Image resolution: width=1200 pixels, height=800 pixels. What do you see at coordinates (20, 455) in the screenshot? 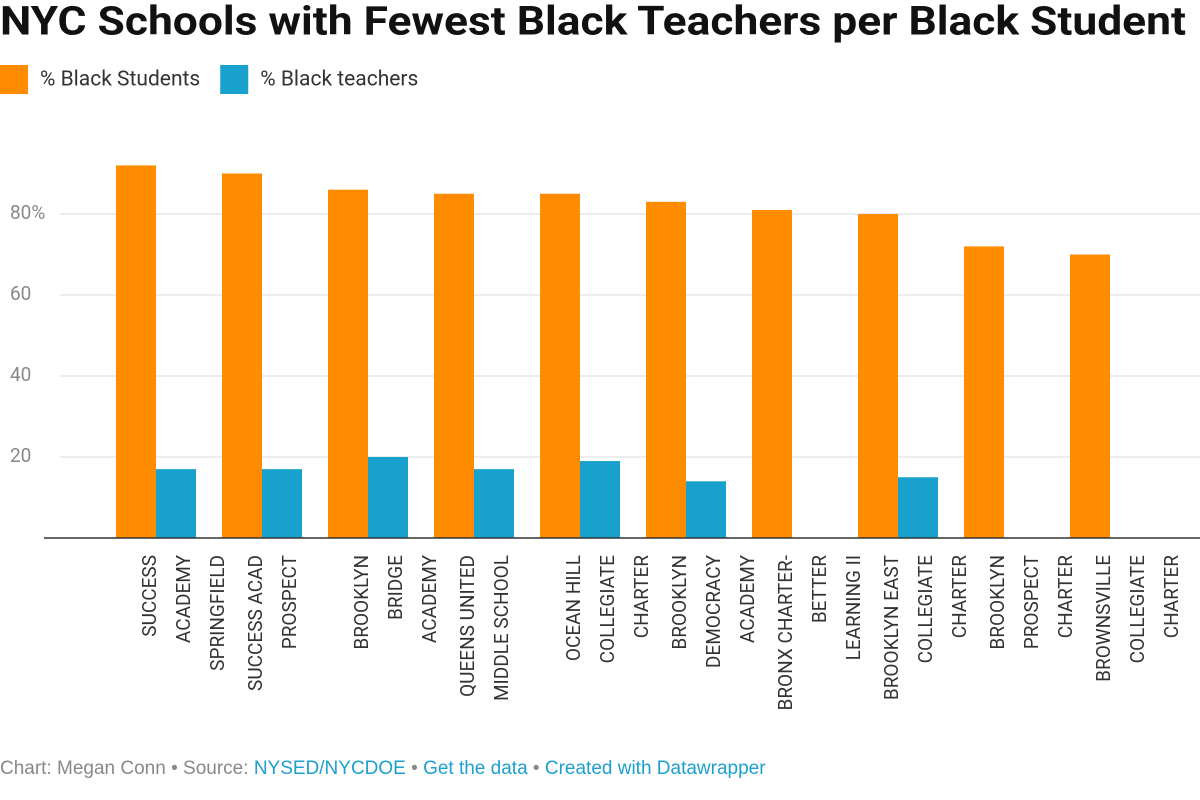
I see `y-tick-label: 20` at bounding box center [20, 455].